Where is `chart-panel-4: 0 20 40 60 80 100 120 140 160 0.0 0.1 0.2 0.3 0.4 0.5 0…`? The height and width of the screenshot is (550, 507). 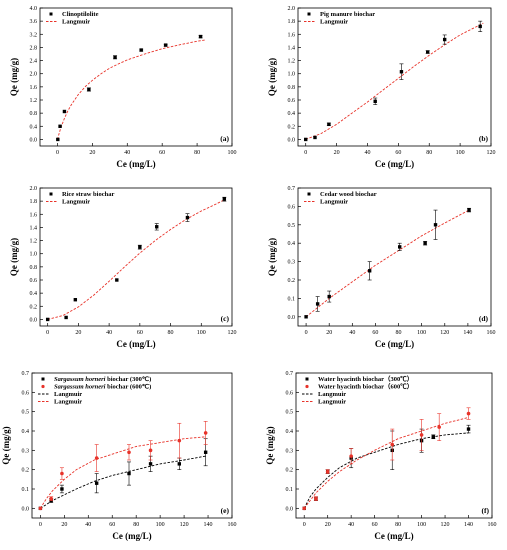
chart-panel-4: 0 20 40 60 80 100 120 140 160 0.0 0.1 0.2 0.3 0.4 0.5 0… is located at coordinates (381, 267).